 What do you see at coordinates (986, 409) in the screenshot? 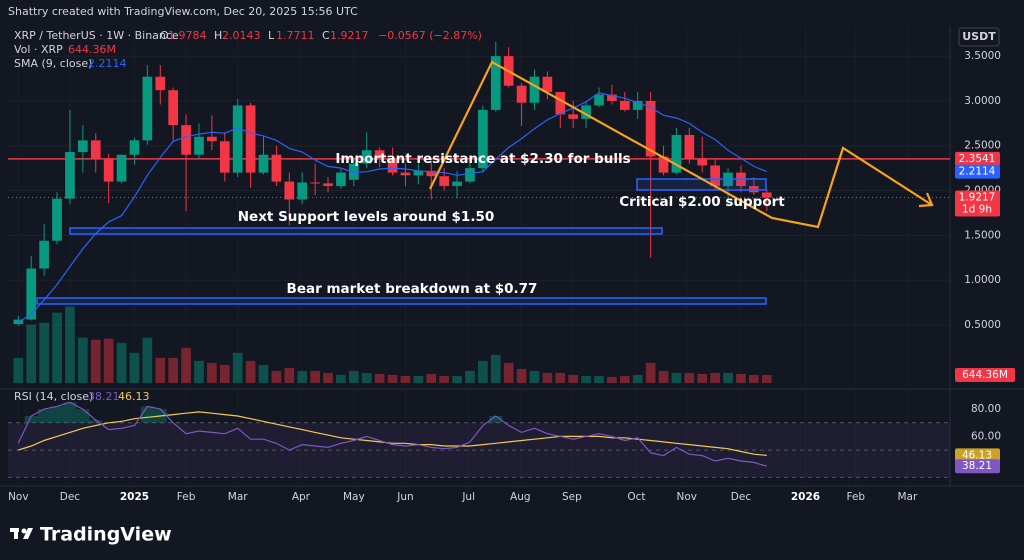
I see `rsi-tick-label: 80.00` at bounding box center [986, 409].